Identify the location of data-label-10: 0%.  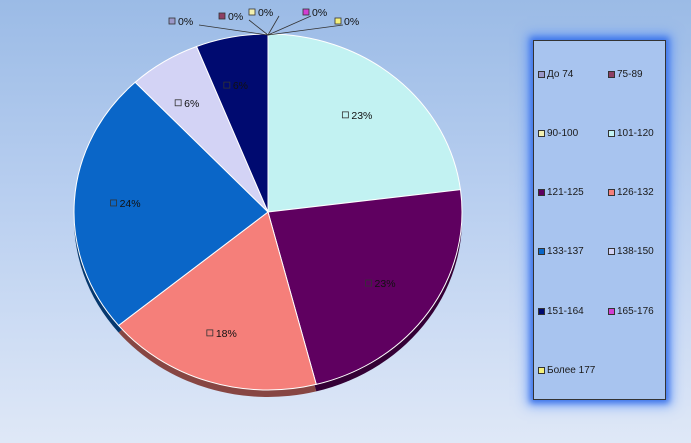
(351, 22).